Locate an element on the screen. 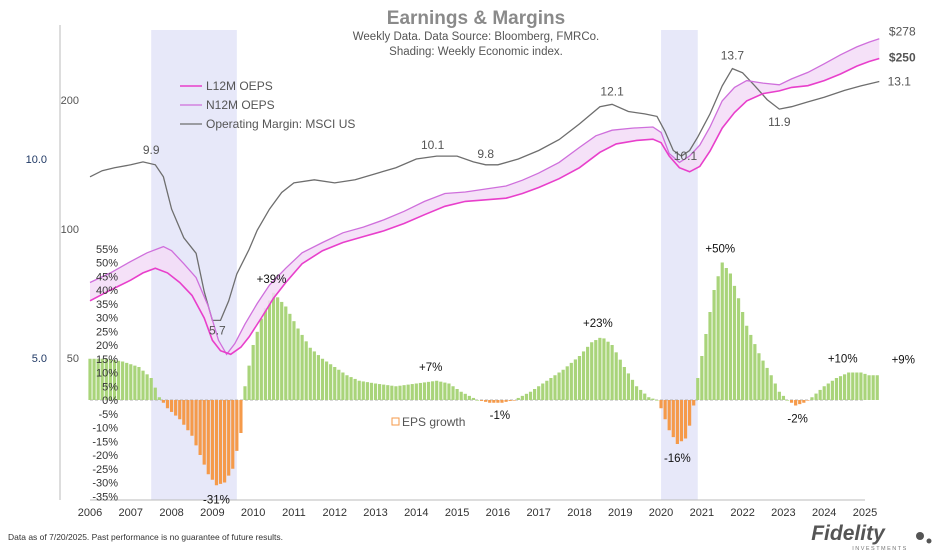 The width and height of the screenshot is (945, 556). annotation-label: 10.1 is located at coordinates (433, 145).